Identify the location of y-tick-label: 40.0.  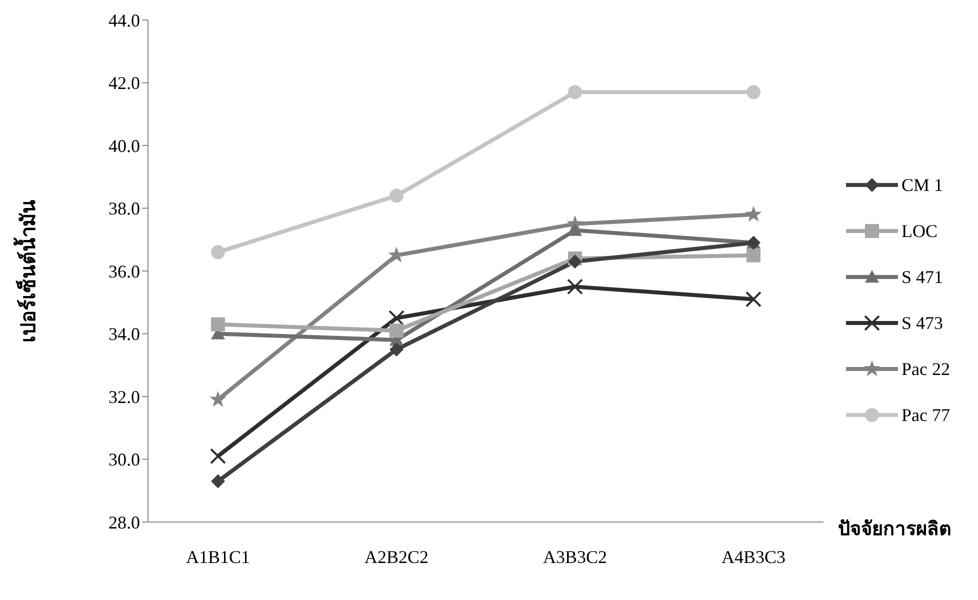
(124, 146).